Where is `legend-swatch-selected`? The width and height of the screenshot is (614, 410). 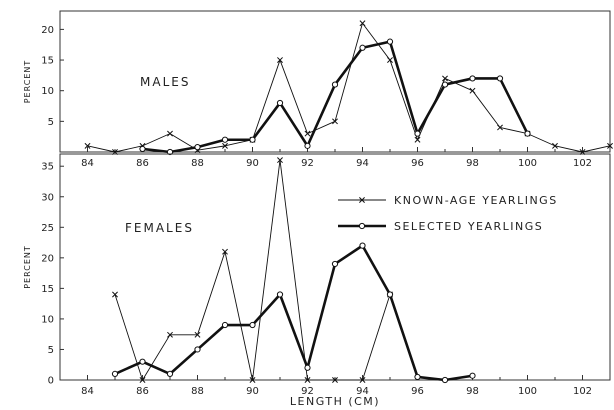
legend-swatch-selected is located at coordinates (362, 226).